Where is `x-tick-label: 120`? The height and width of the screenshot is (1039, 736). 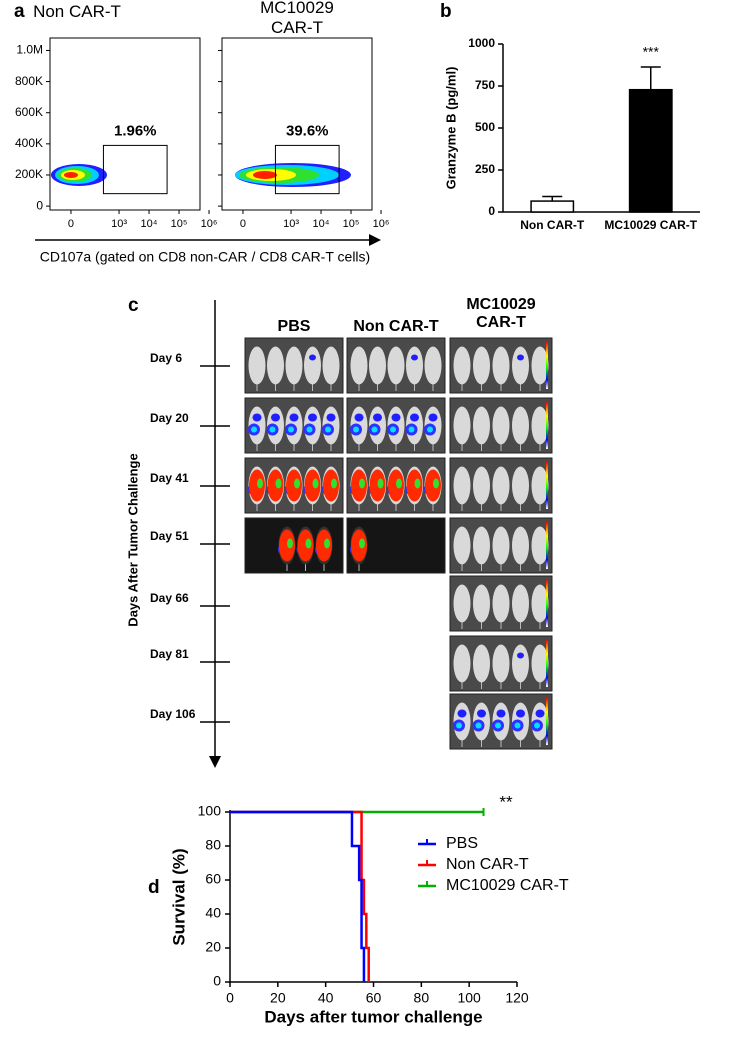
x-tick-label: 120 is located at coordinates (517, 998).